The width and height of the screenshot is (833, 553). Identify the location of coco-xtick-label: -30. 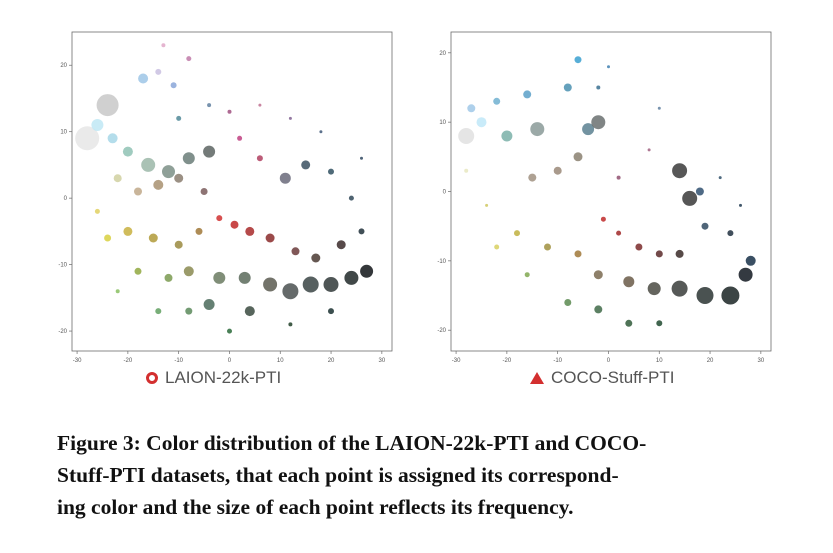
(456, 361).